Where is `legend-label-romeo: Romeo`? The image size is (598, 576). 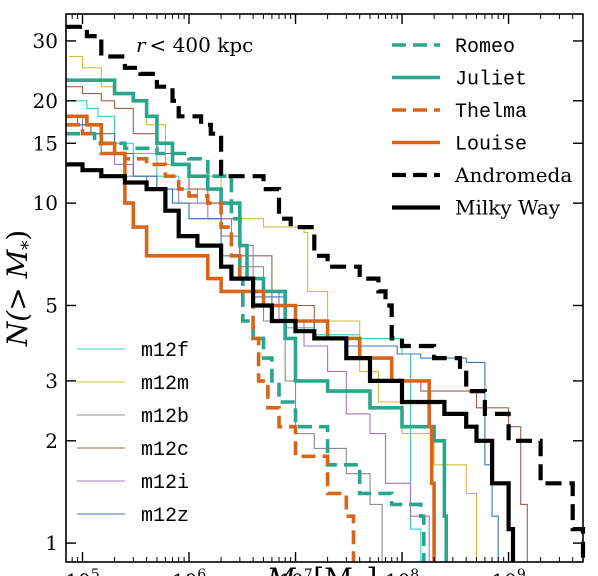
legend-label-romeo: Romeo is located at coordinates (485, 47).